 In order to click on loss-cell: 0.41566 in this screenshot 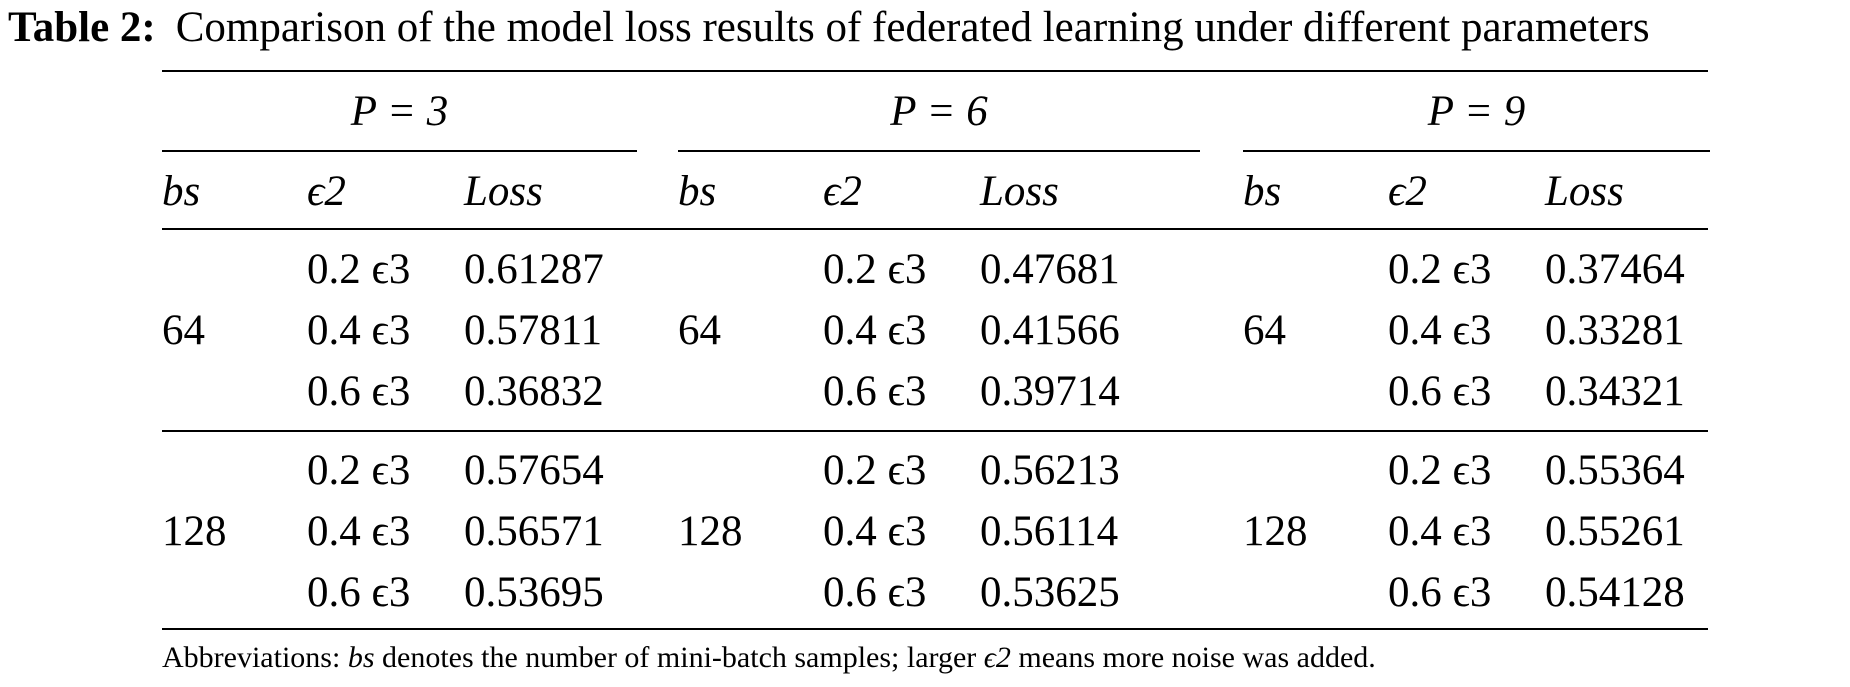, I will do `click(1050, 330)`.